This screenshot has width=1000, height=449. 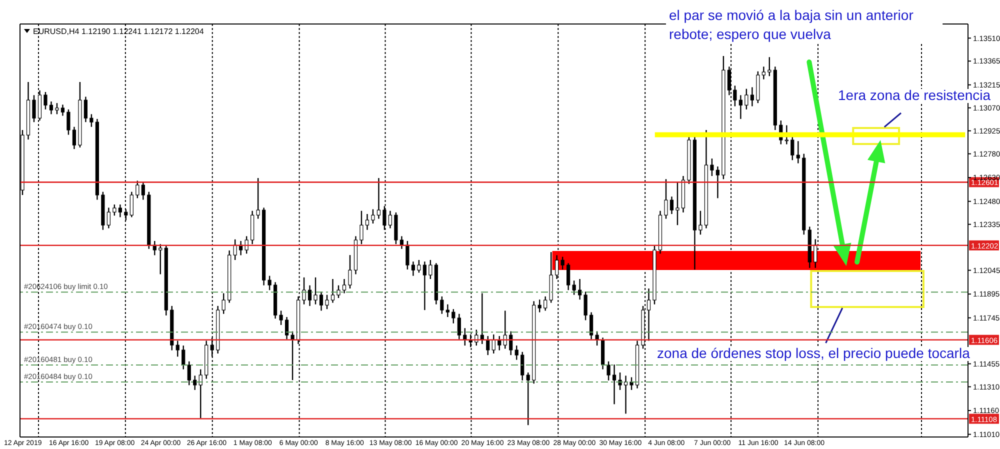 I want to click on annotation: el par se movió a la baja sin un anterior rebote; espero que vuelva, so click(x=791, y=24).